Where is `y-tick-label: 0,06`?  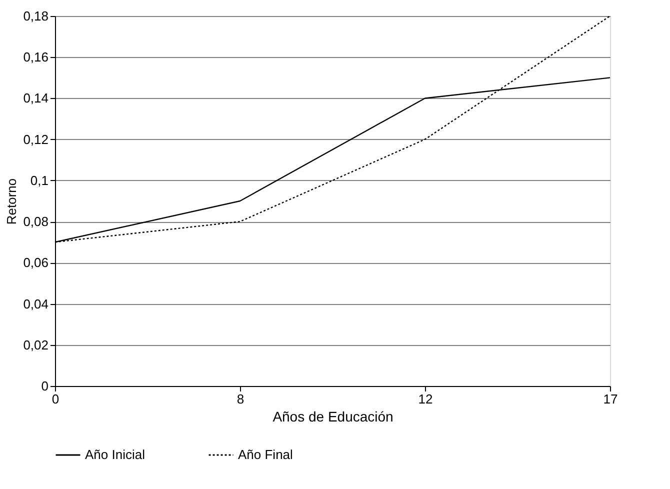 y-tick-label: 0,06 is located at coordinates (35, 262).